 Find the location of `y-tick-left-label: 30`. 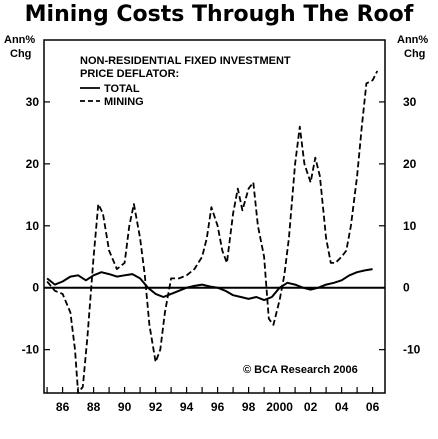

y-tick-left-label: 30 is located at coordinates (33, 102).